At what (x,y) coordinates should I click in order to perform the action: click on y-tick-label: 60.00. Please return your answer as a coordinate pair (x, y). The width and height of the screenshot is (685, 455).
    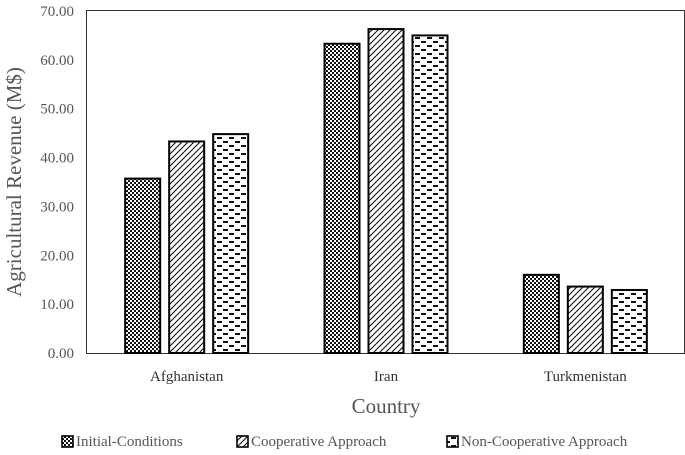
    Looking at the image, I should click on (57, 61).